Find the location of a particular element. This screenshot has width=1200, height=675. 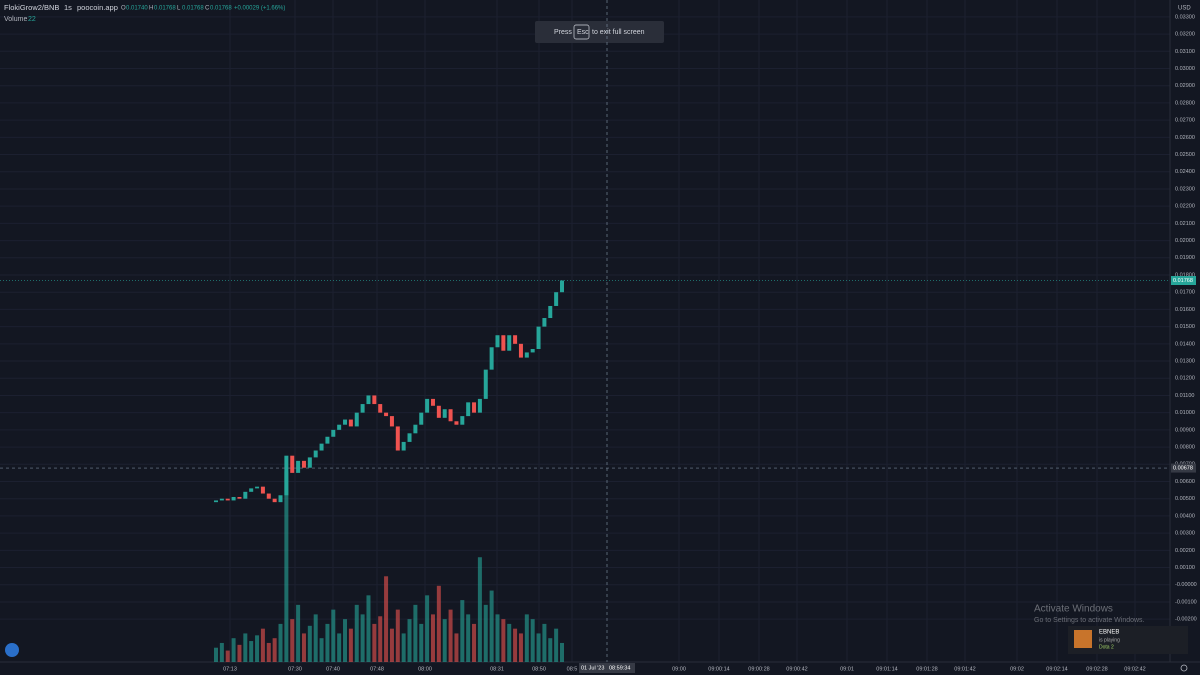

y-tick-label: 0.00900 is located at coordinates (1185, 430).